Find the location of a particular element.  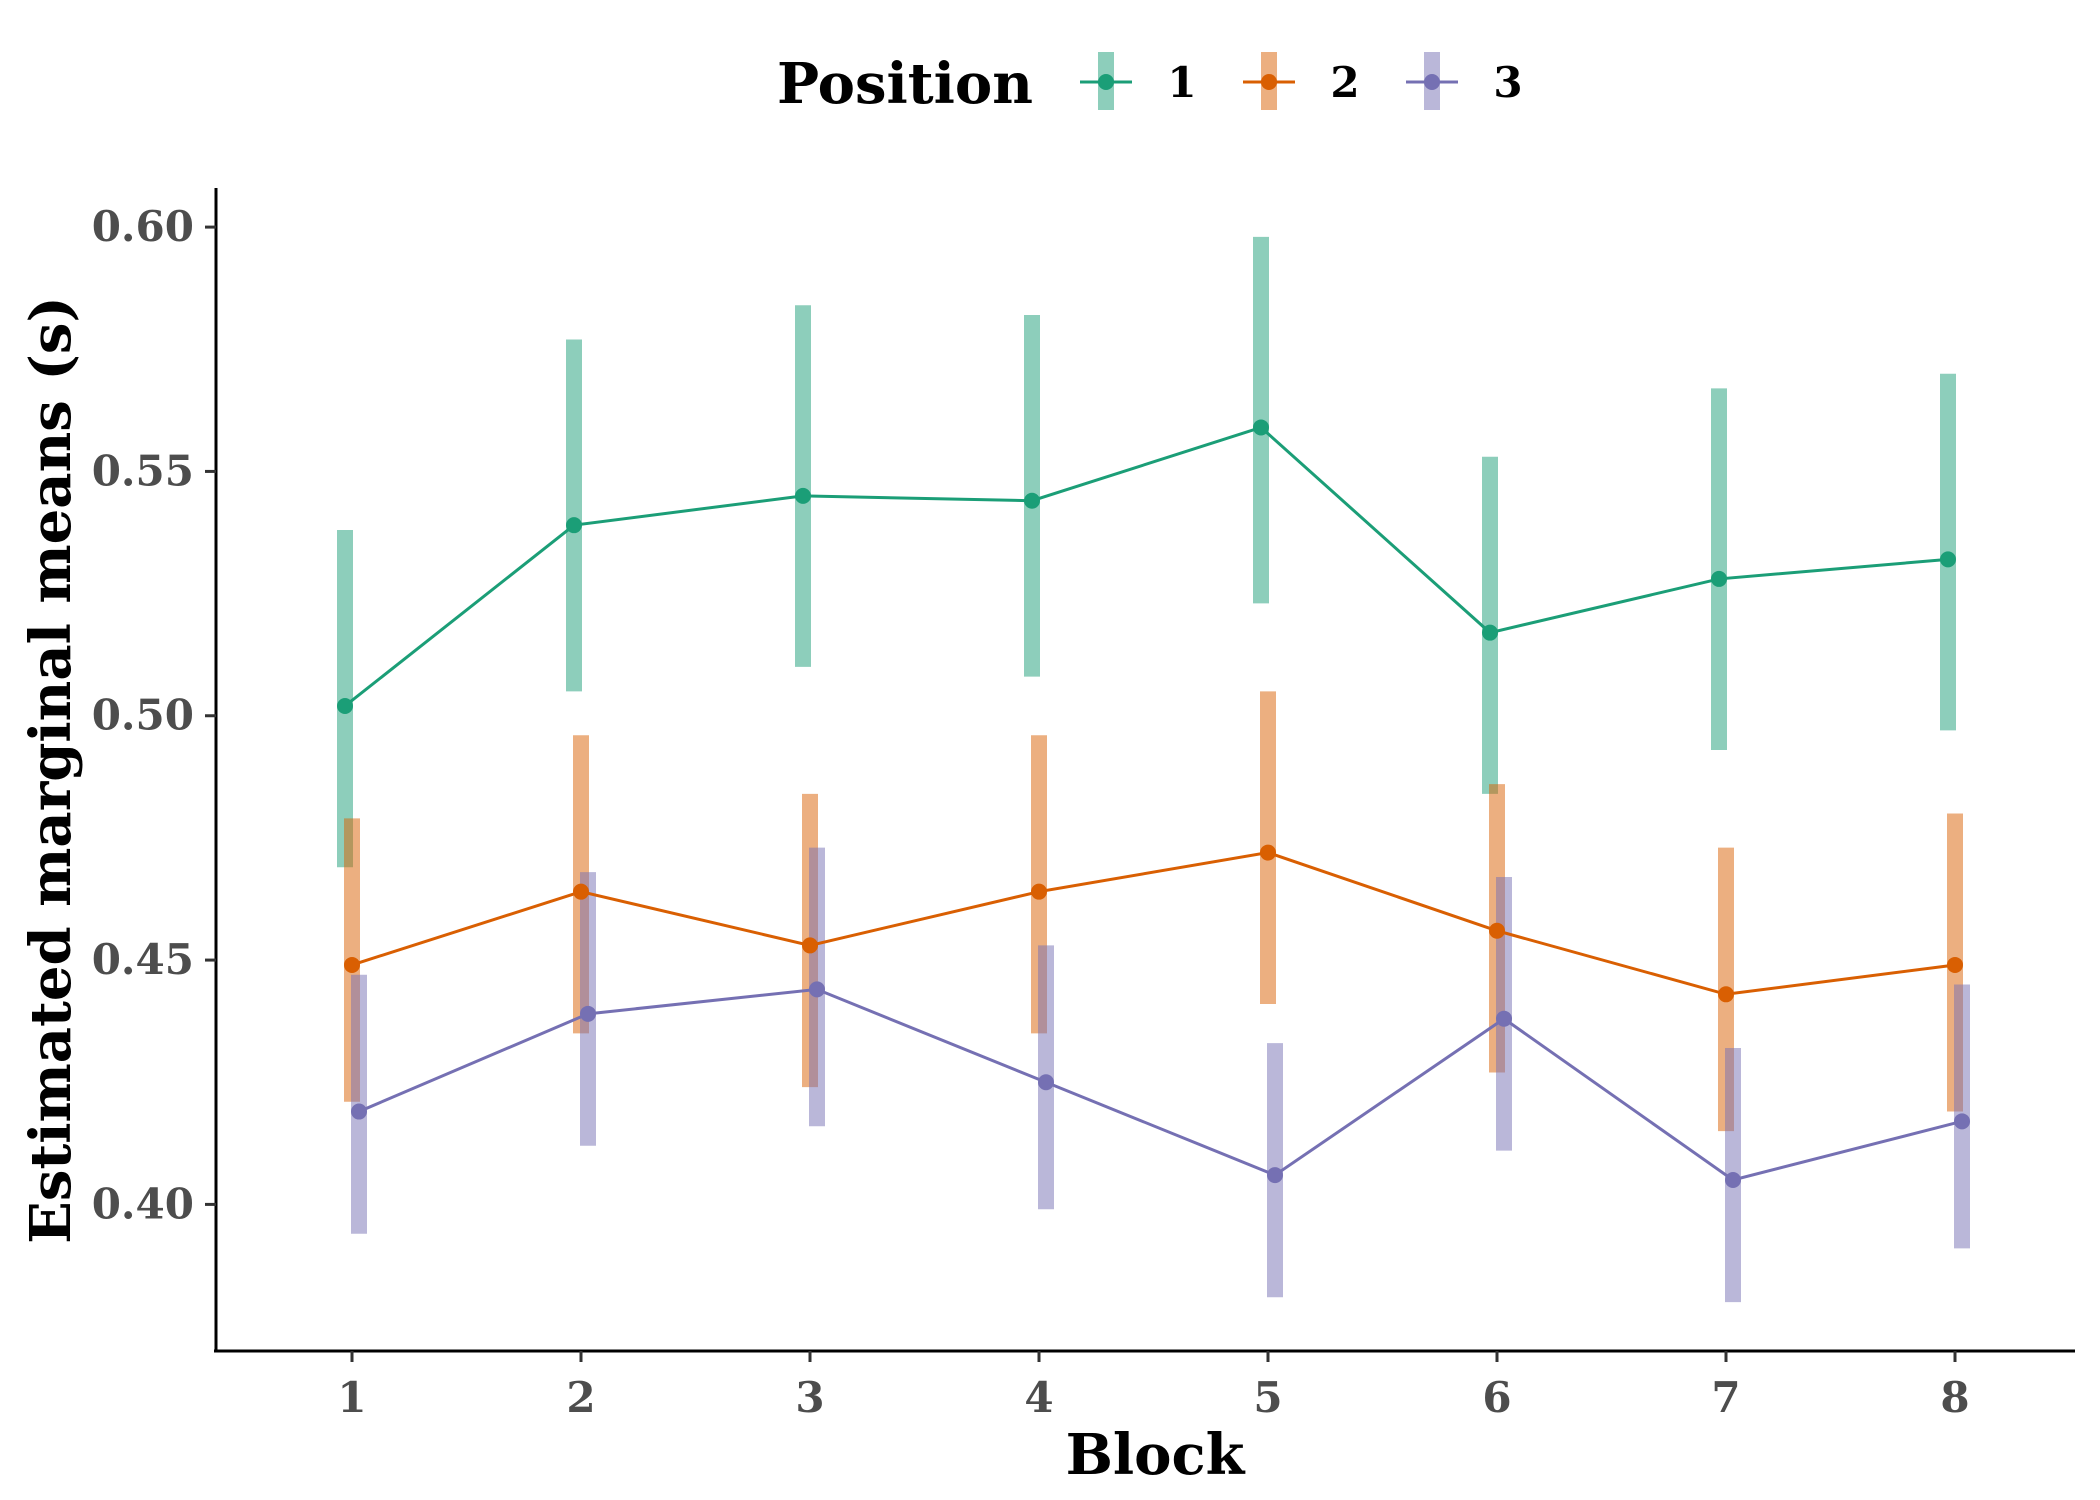

x-tick-label: 6 is located at coordinates (1496, 1397).